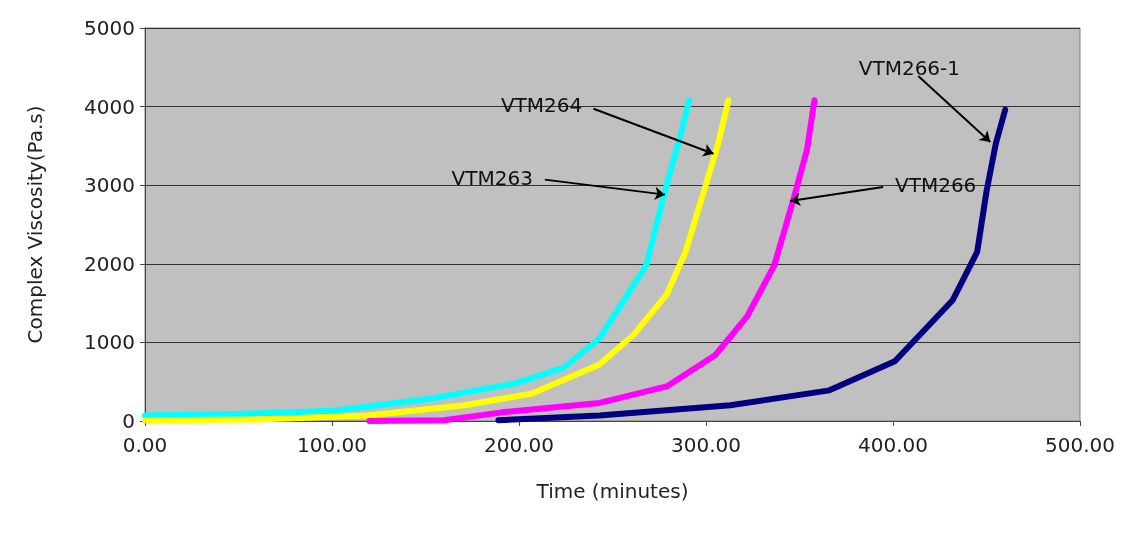 The width and height of the screenshot is (1137, 536). Describe the element at coordinates (35, 224) in the screenshot. I see `y-axis-title: Complex Viscosity(Pa.s)` at that location.